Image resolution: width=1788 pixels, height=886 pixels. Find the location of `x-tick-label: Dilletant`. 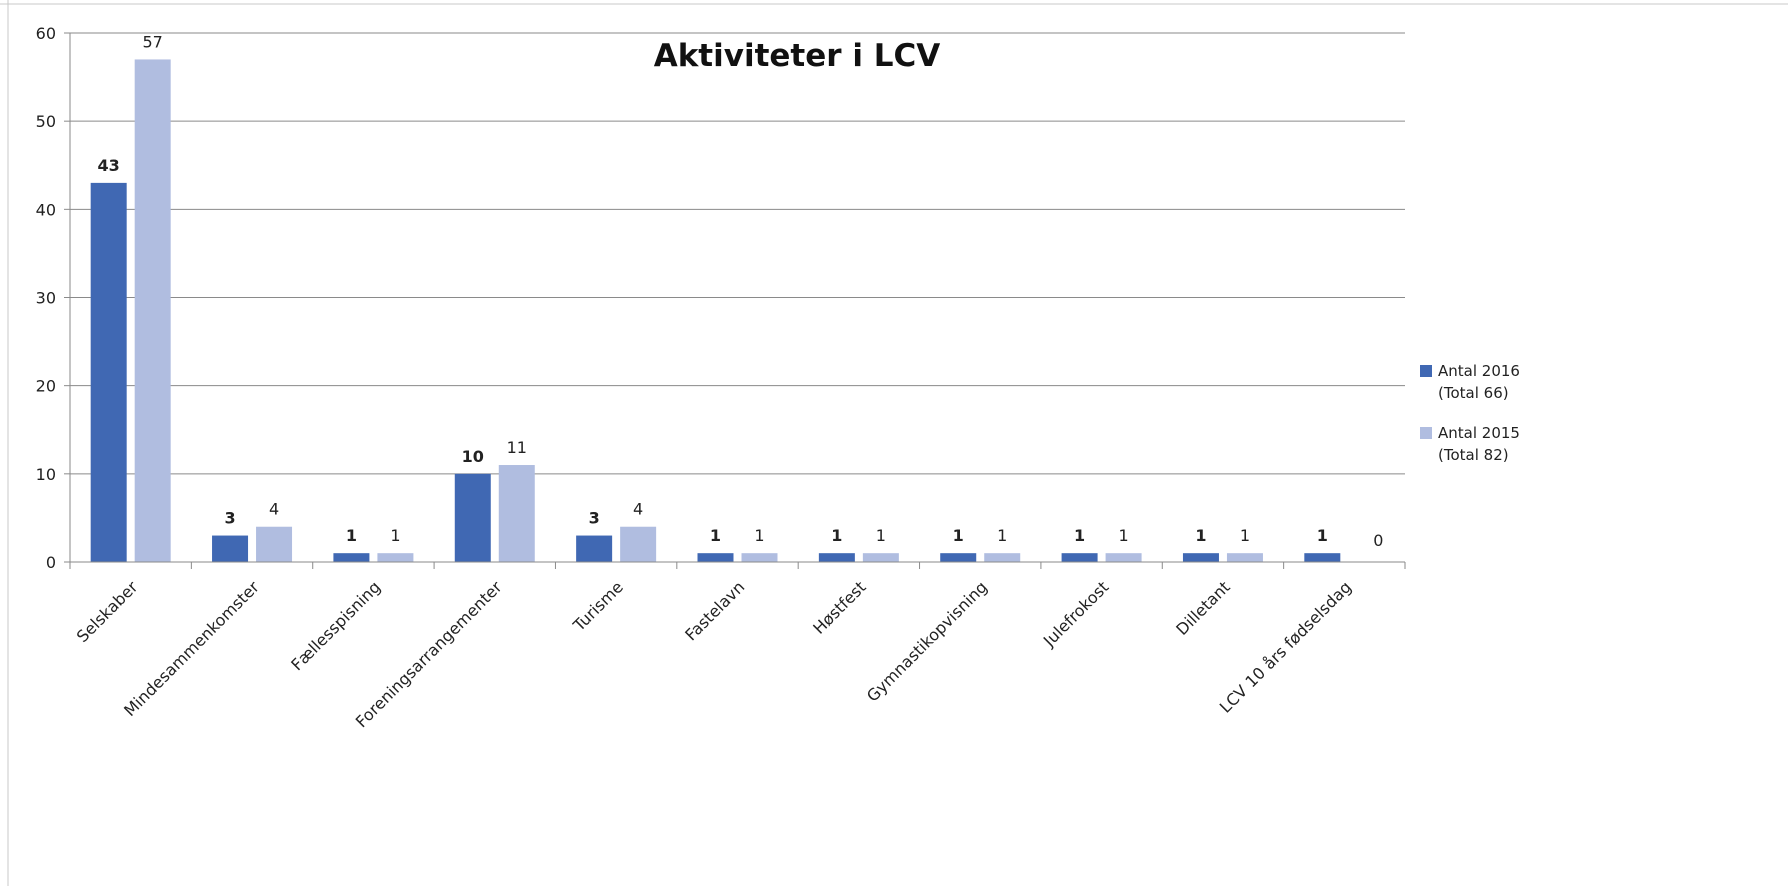

x-tick-label: Dilletant is located at coordinates (1203, 608).